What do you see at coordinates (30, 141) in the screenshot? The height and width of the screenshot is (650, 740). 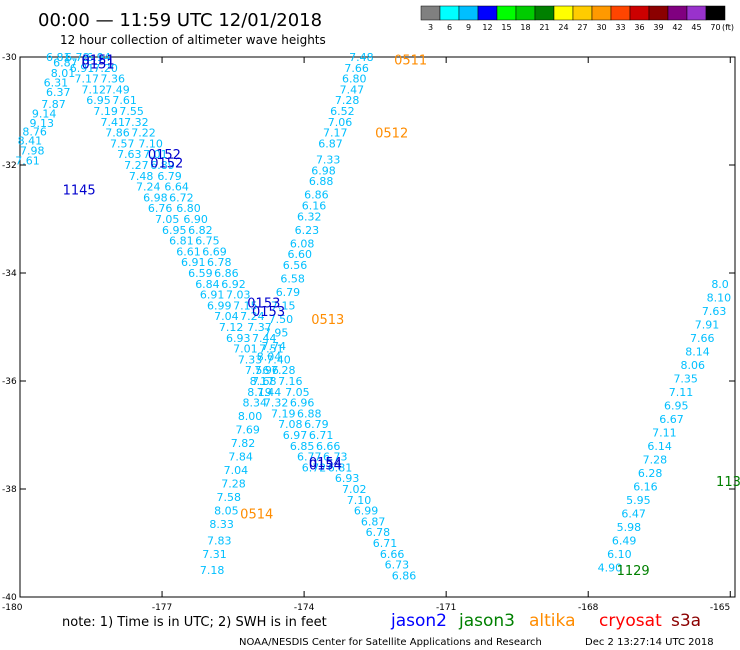 I see `wave-height-value: 8.41` at bounding box center [30, 141].